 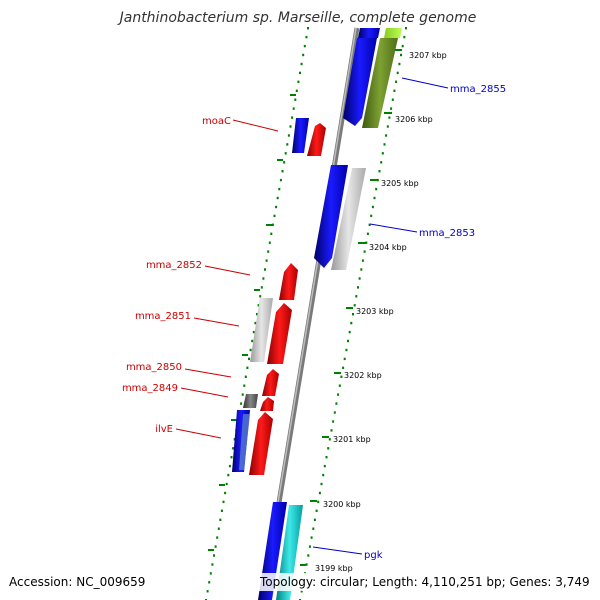 I want to click on tick-label: 3200 kbp, so click(x=342, y=504).